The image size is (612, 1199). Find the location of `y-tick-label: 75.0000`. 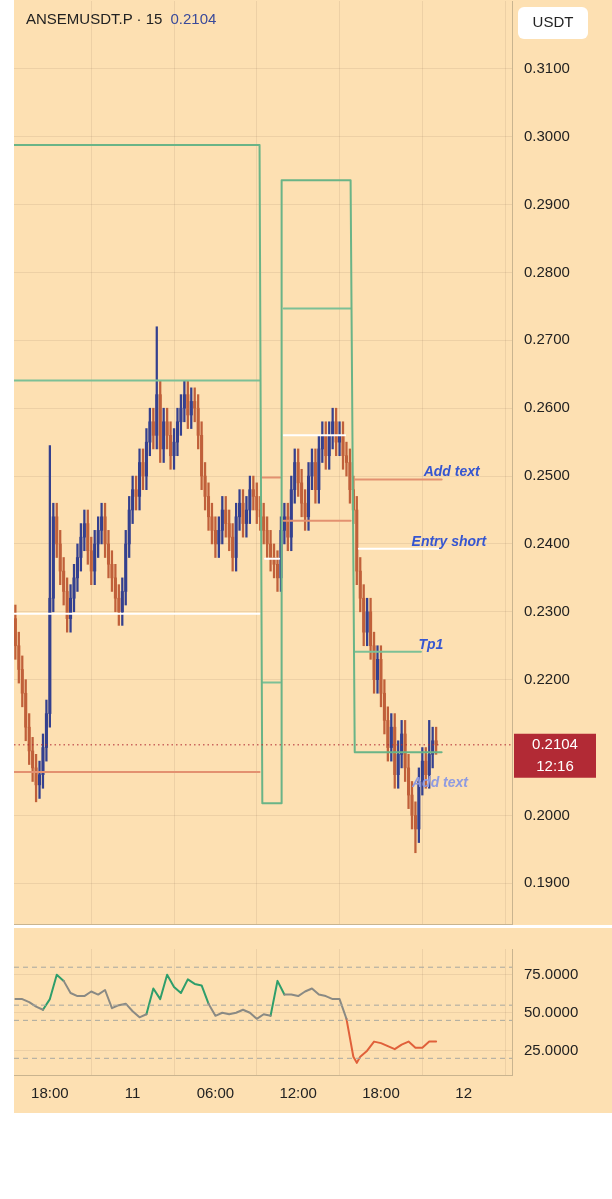

y-tick-label: 75.0000 is located at coordinates (551, 973).